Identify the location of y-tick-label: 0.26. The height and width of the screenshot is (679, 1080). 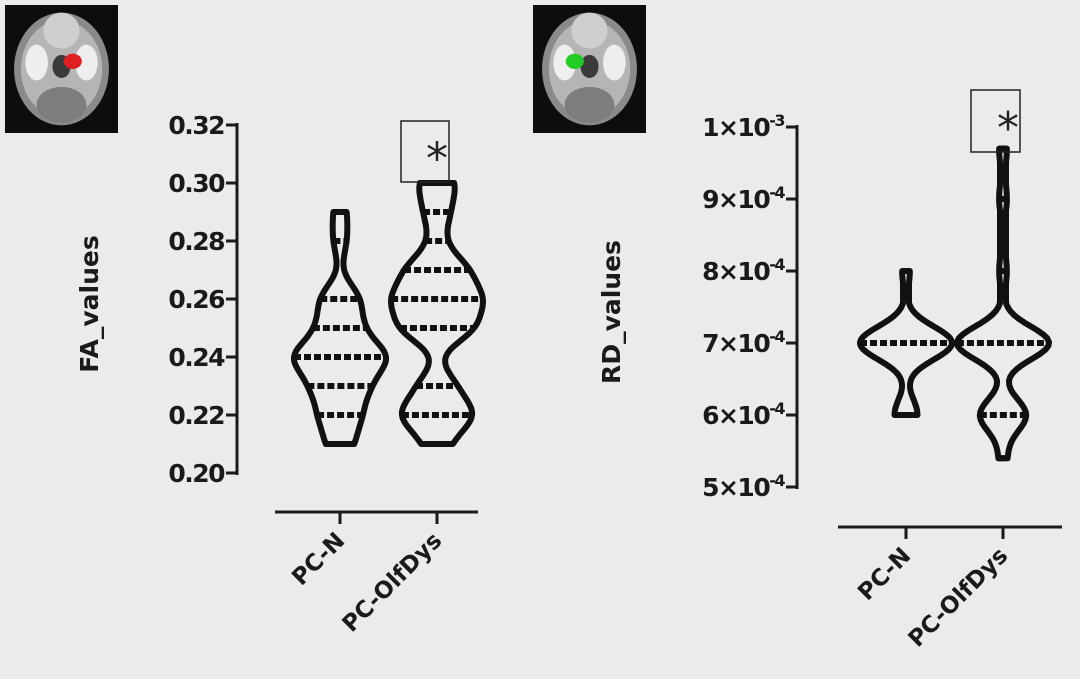
(196, 299).